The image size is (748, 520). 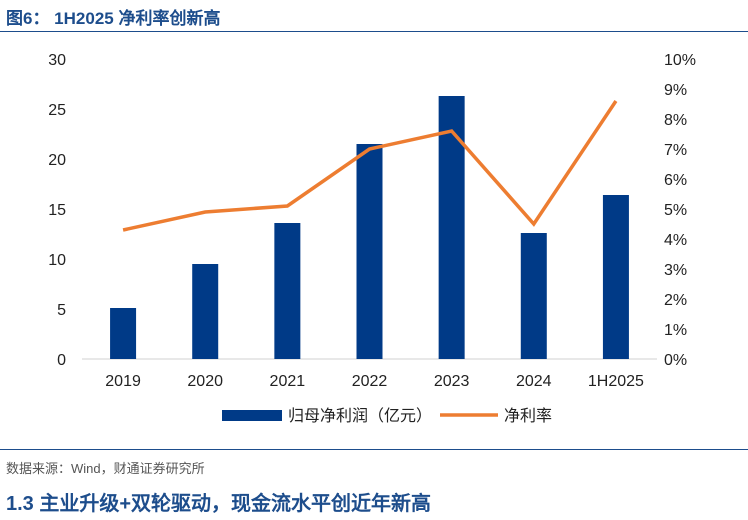 I want to click on source-note: 数据来源：Wind，财通证券研究所, so click(x=105, y=468).